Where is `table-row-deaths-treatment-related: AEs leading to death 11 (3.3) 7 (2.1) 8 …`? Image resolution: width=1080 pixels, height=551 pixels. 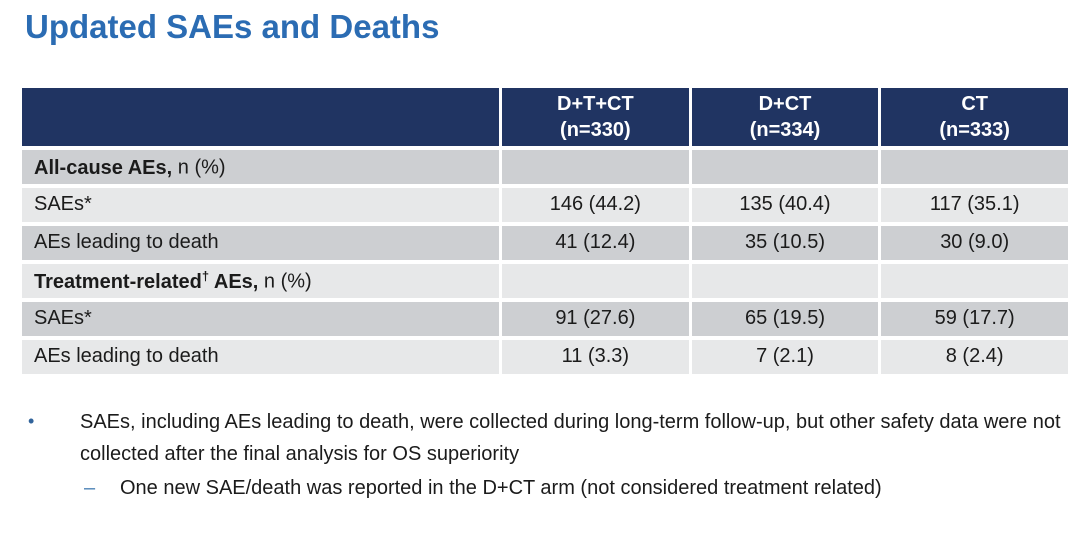 table-row-deaths-treatment-related: AEs leading to death 11 (3.3) 7 (2.1) 8 … is located at coordinates (545, 356).